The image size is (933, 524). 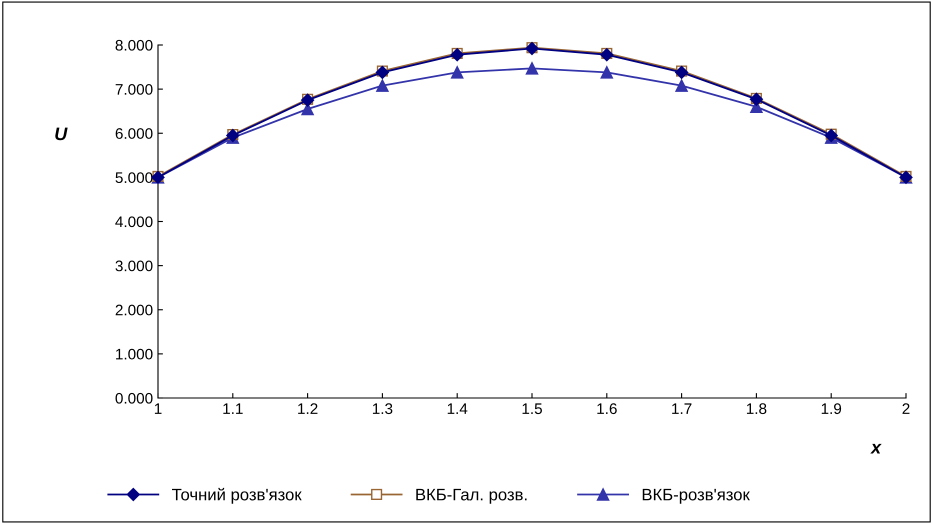 I want to click on x-tick-label: 2, so click(x=906, y=408).